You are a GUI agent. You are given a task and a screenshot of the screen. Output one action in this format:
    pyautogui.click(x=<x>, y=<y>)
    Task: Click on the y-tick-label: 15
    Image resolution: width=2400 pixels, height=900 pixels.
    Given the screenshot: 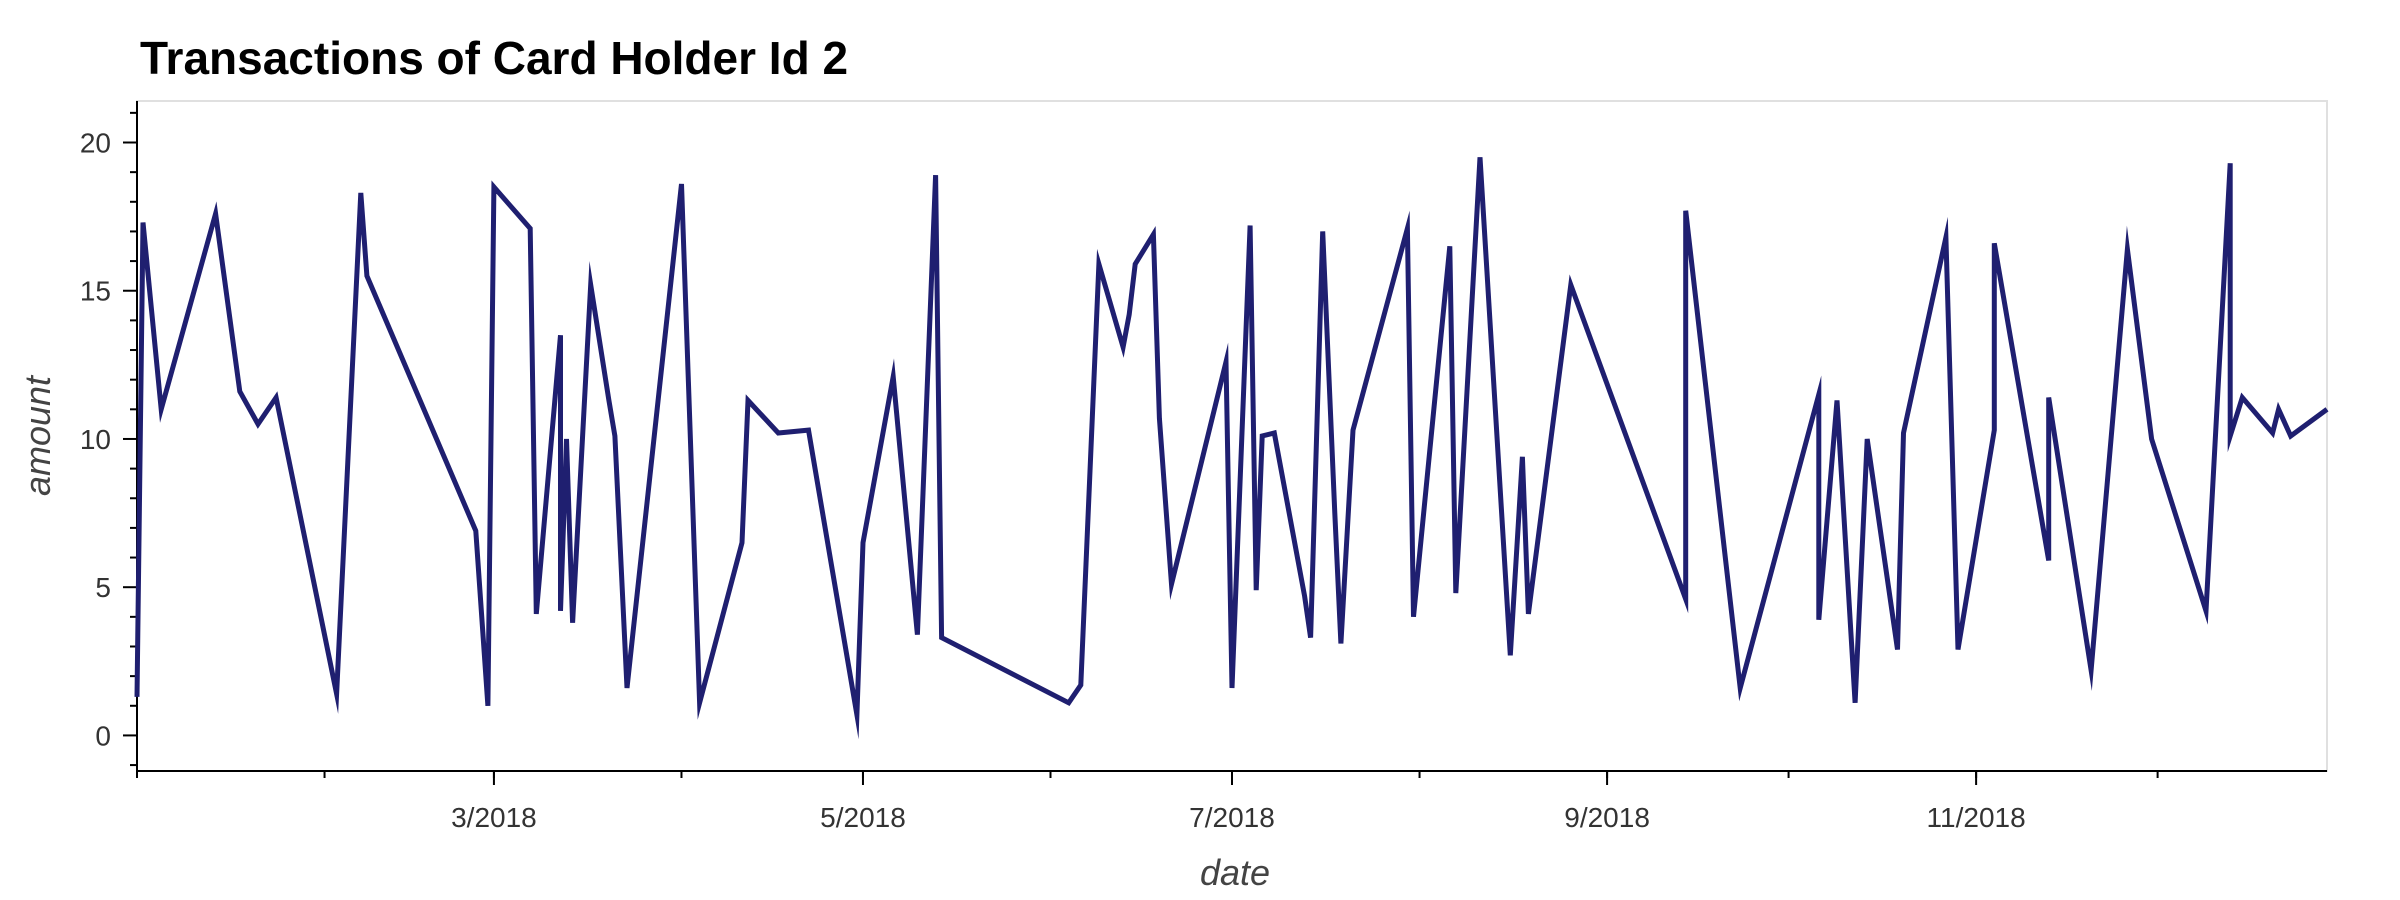 What is the action you would take?
    pyautogui.click(x=95, y=291)
    